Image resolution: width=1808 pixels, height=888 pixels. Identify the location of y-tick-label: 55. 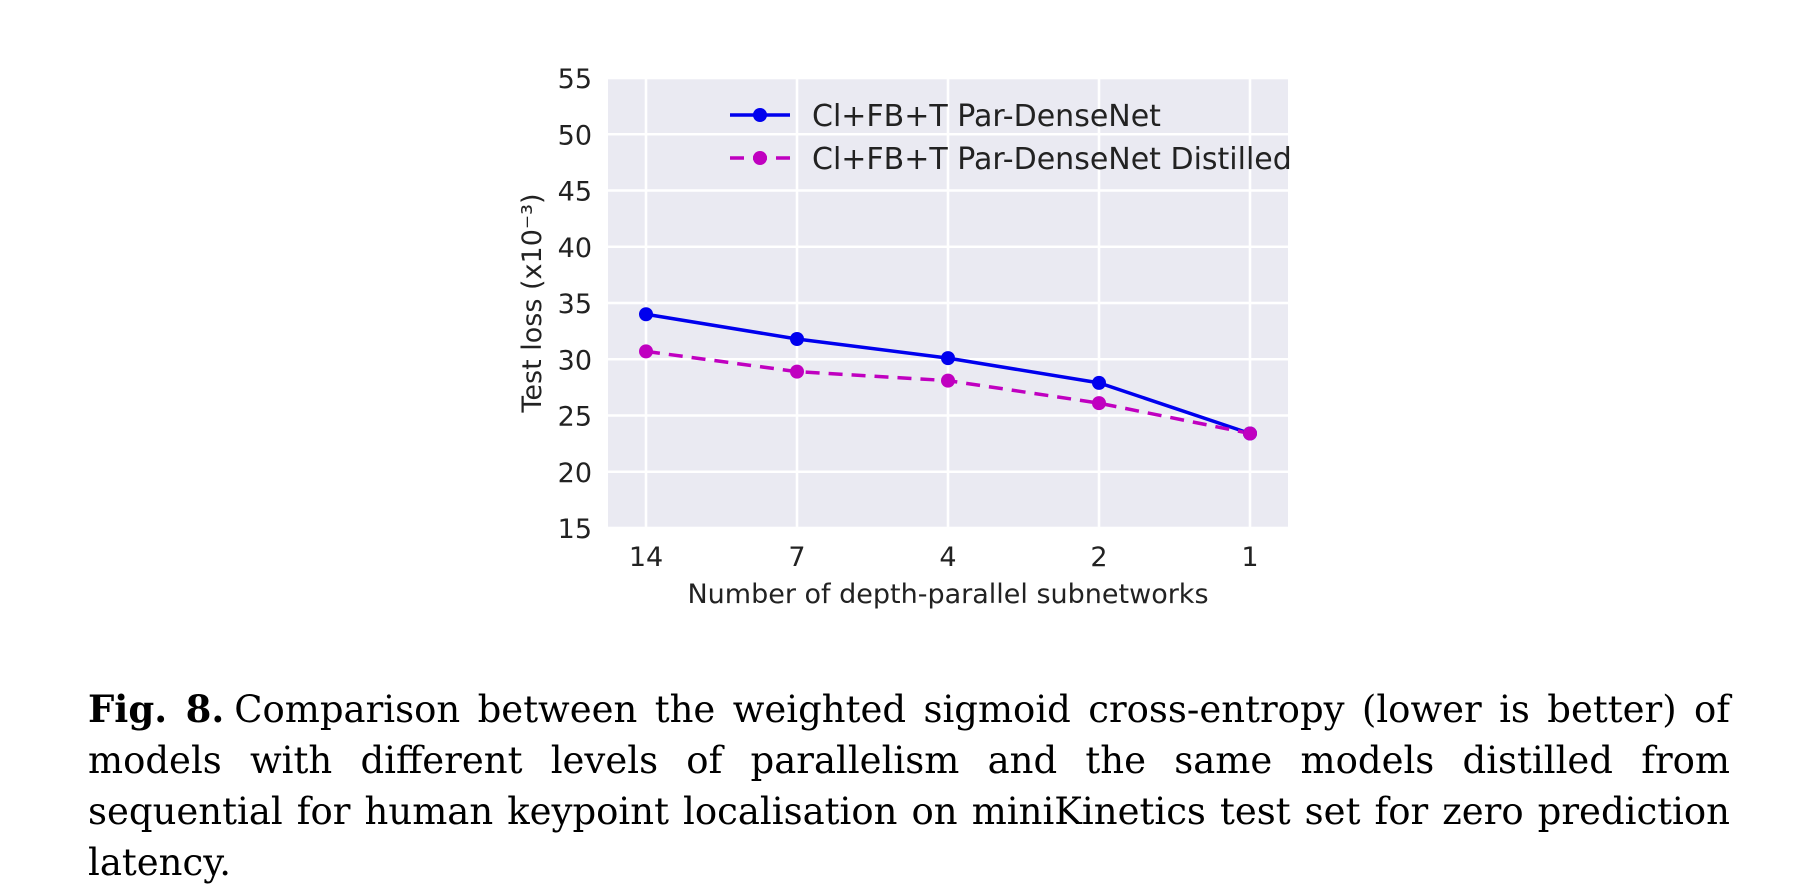
(575, 79).